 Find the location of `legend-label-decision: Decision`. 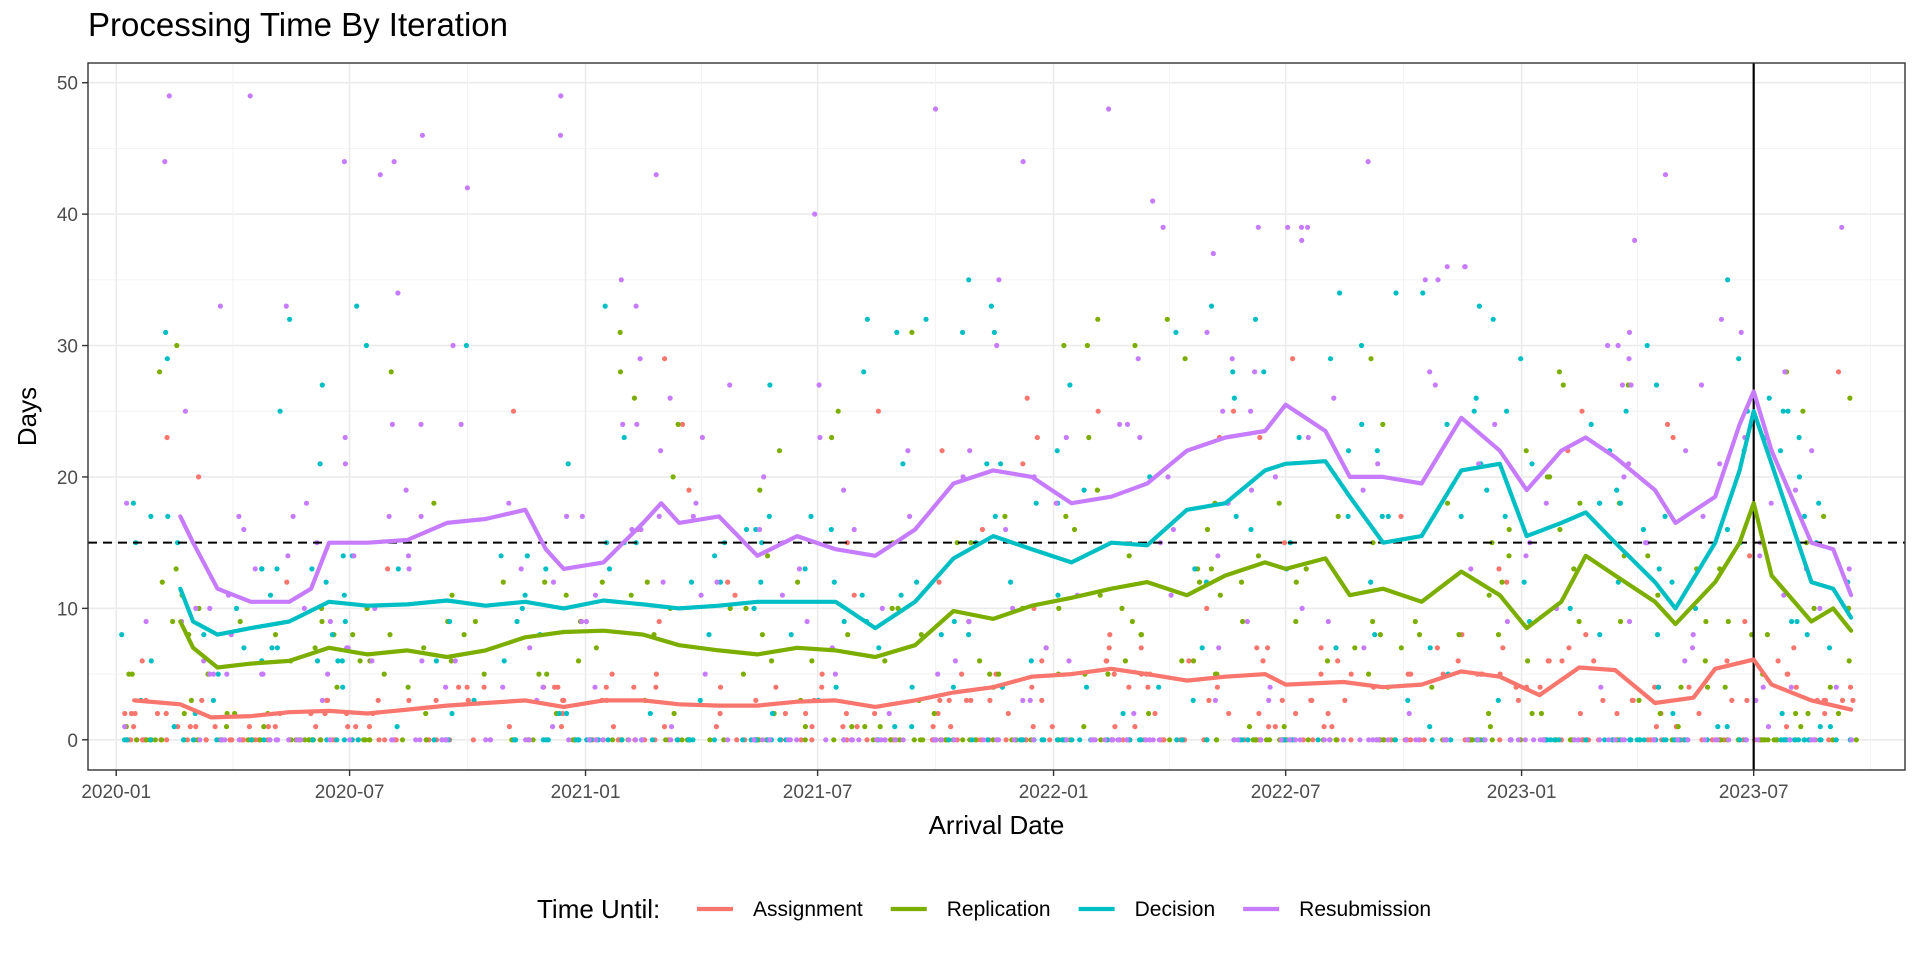

legend-label-decision: Decision is located at coordinates (1175, 909).